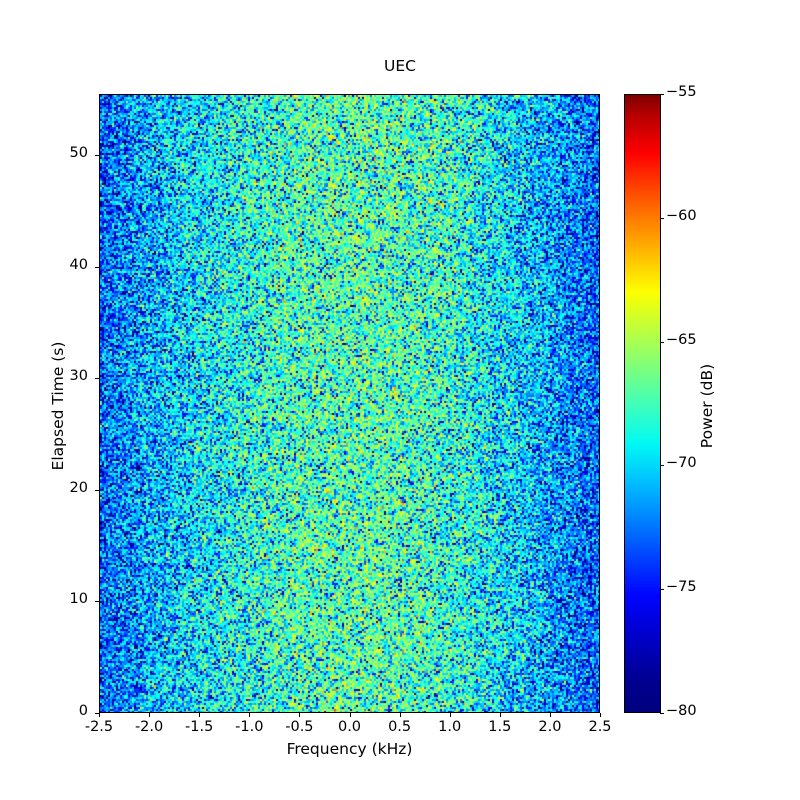 This screenshot has height=800, width=800. What do you see at coordinates (78, 153) in the screenshot?
I see `y-tick-label: 50` at bounding box center [78, 153].